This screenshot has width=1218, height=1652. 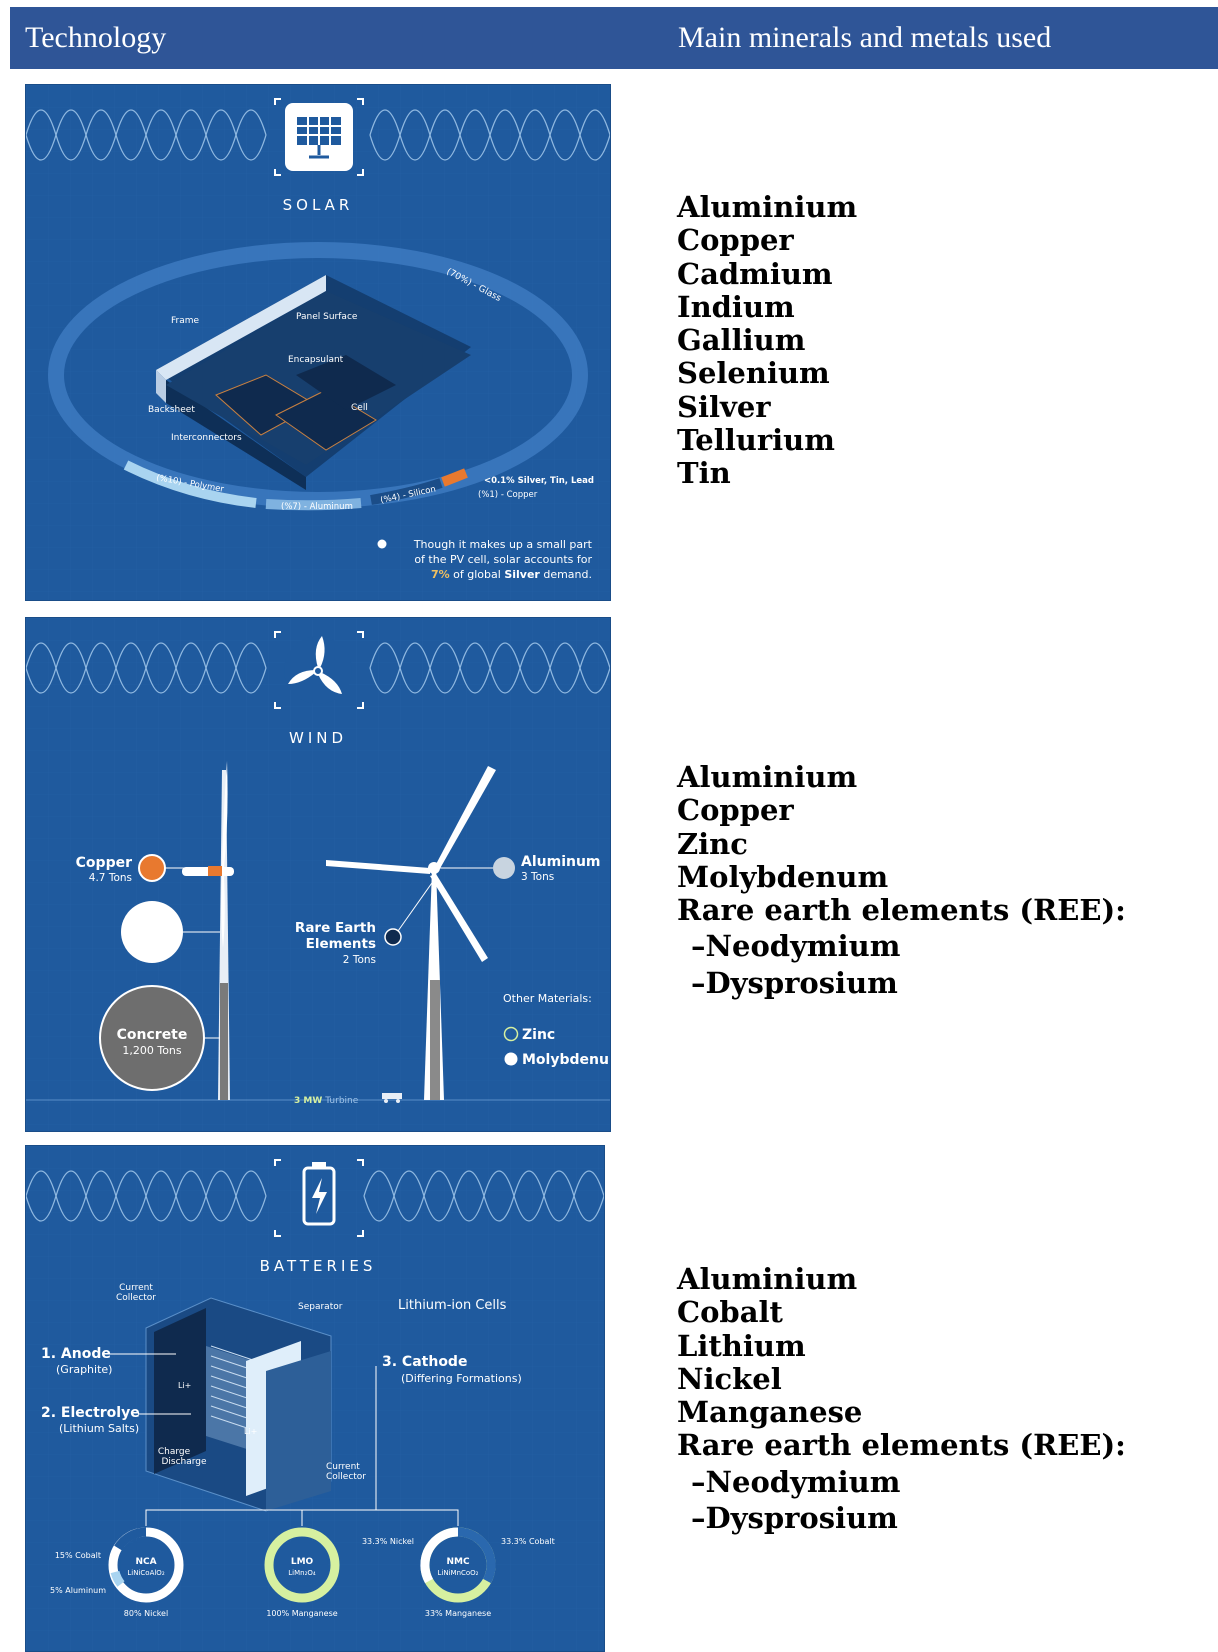 What do you see at coordinates (152, 1035) in the screenshot?
I see `wind-concrete-label: Concrete` at bounding box center [152, 1035].